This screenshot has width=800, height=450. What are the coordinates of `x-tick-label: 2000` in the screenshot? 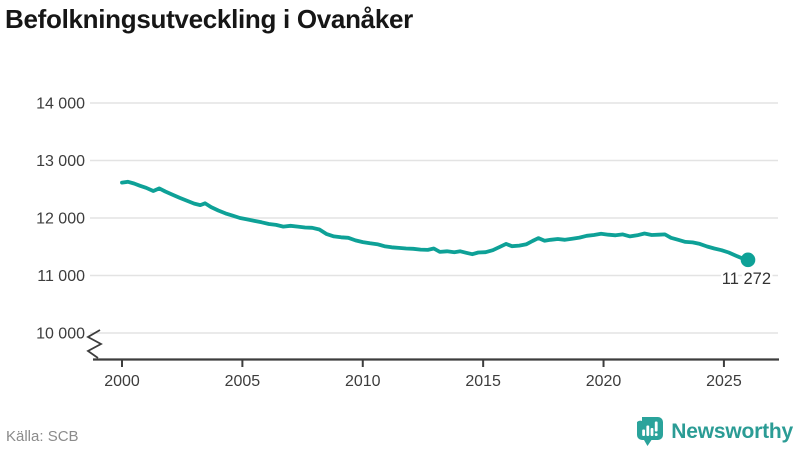 It's located at (122, 381).